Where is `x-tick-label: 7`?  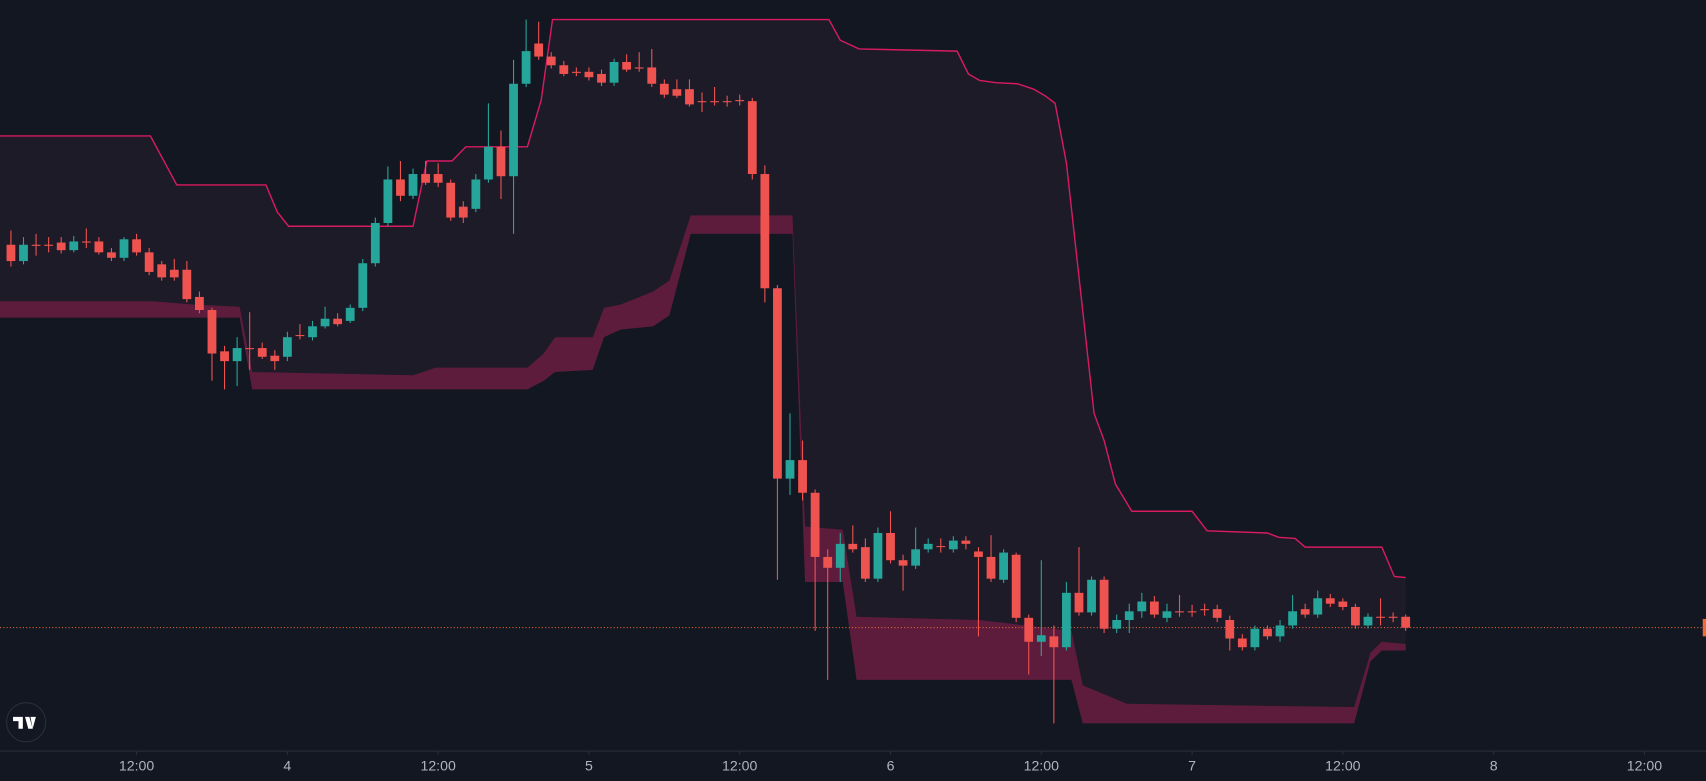 x-tick-label: 7 is located at coordinates (1192, 766).